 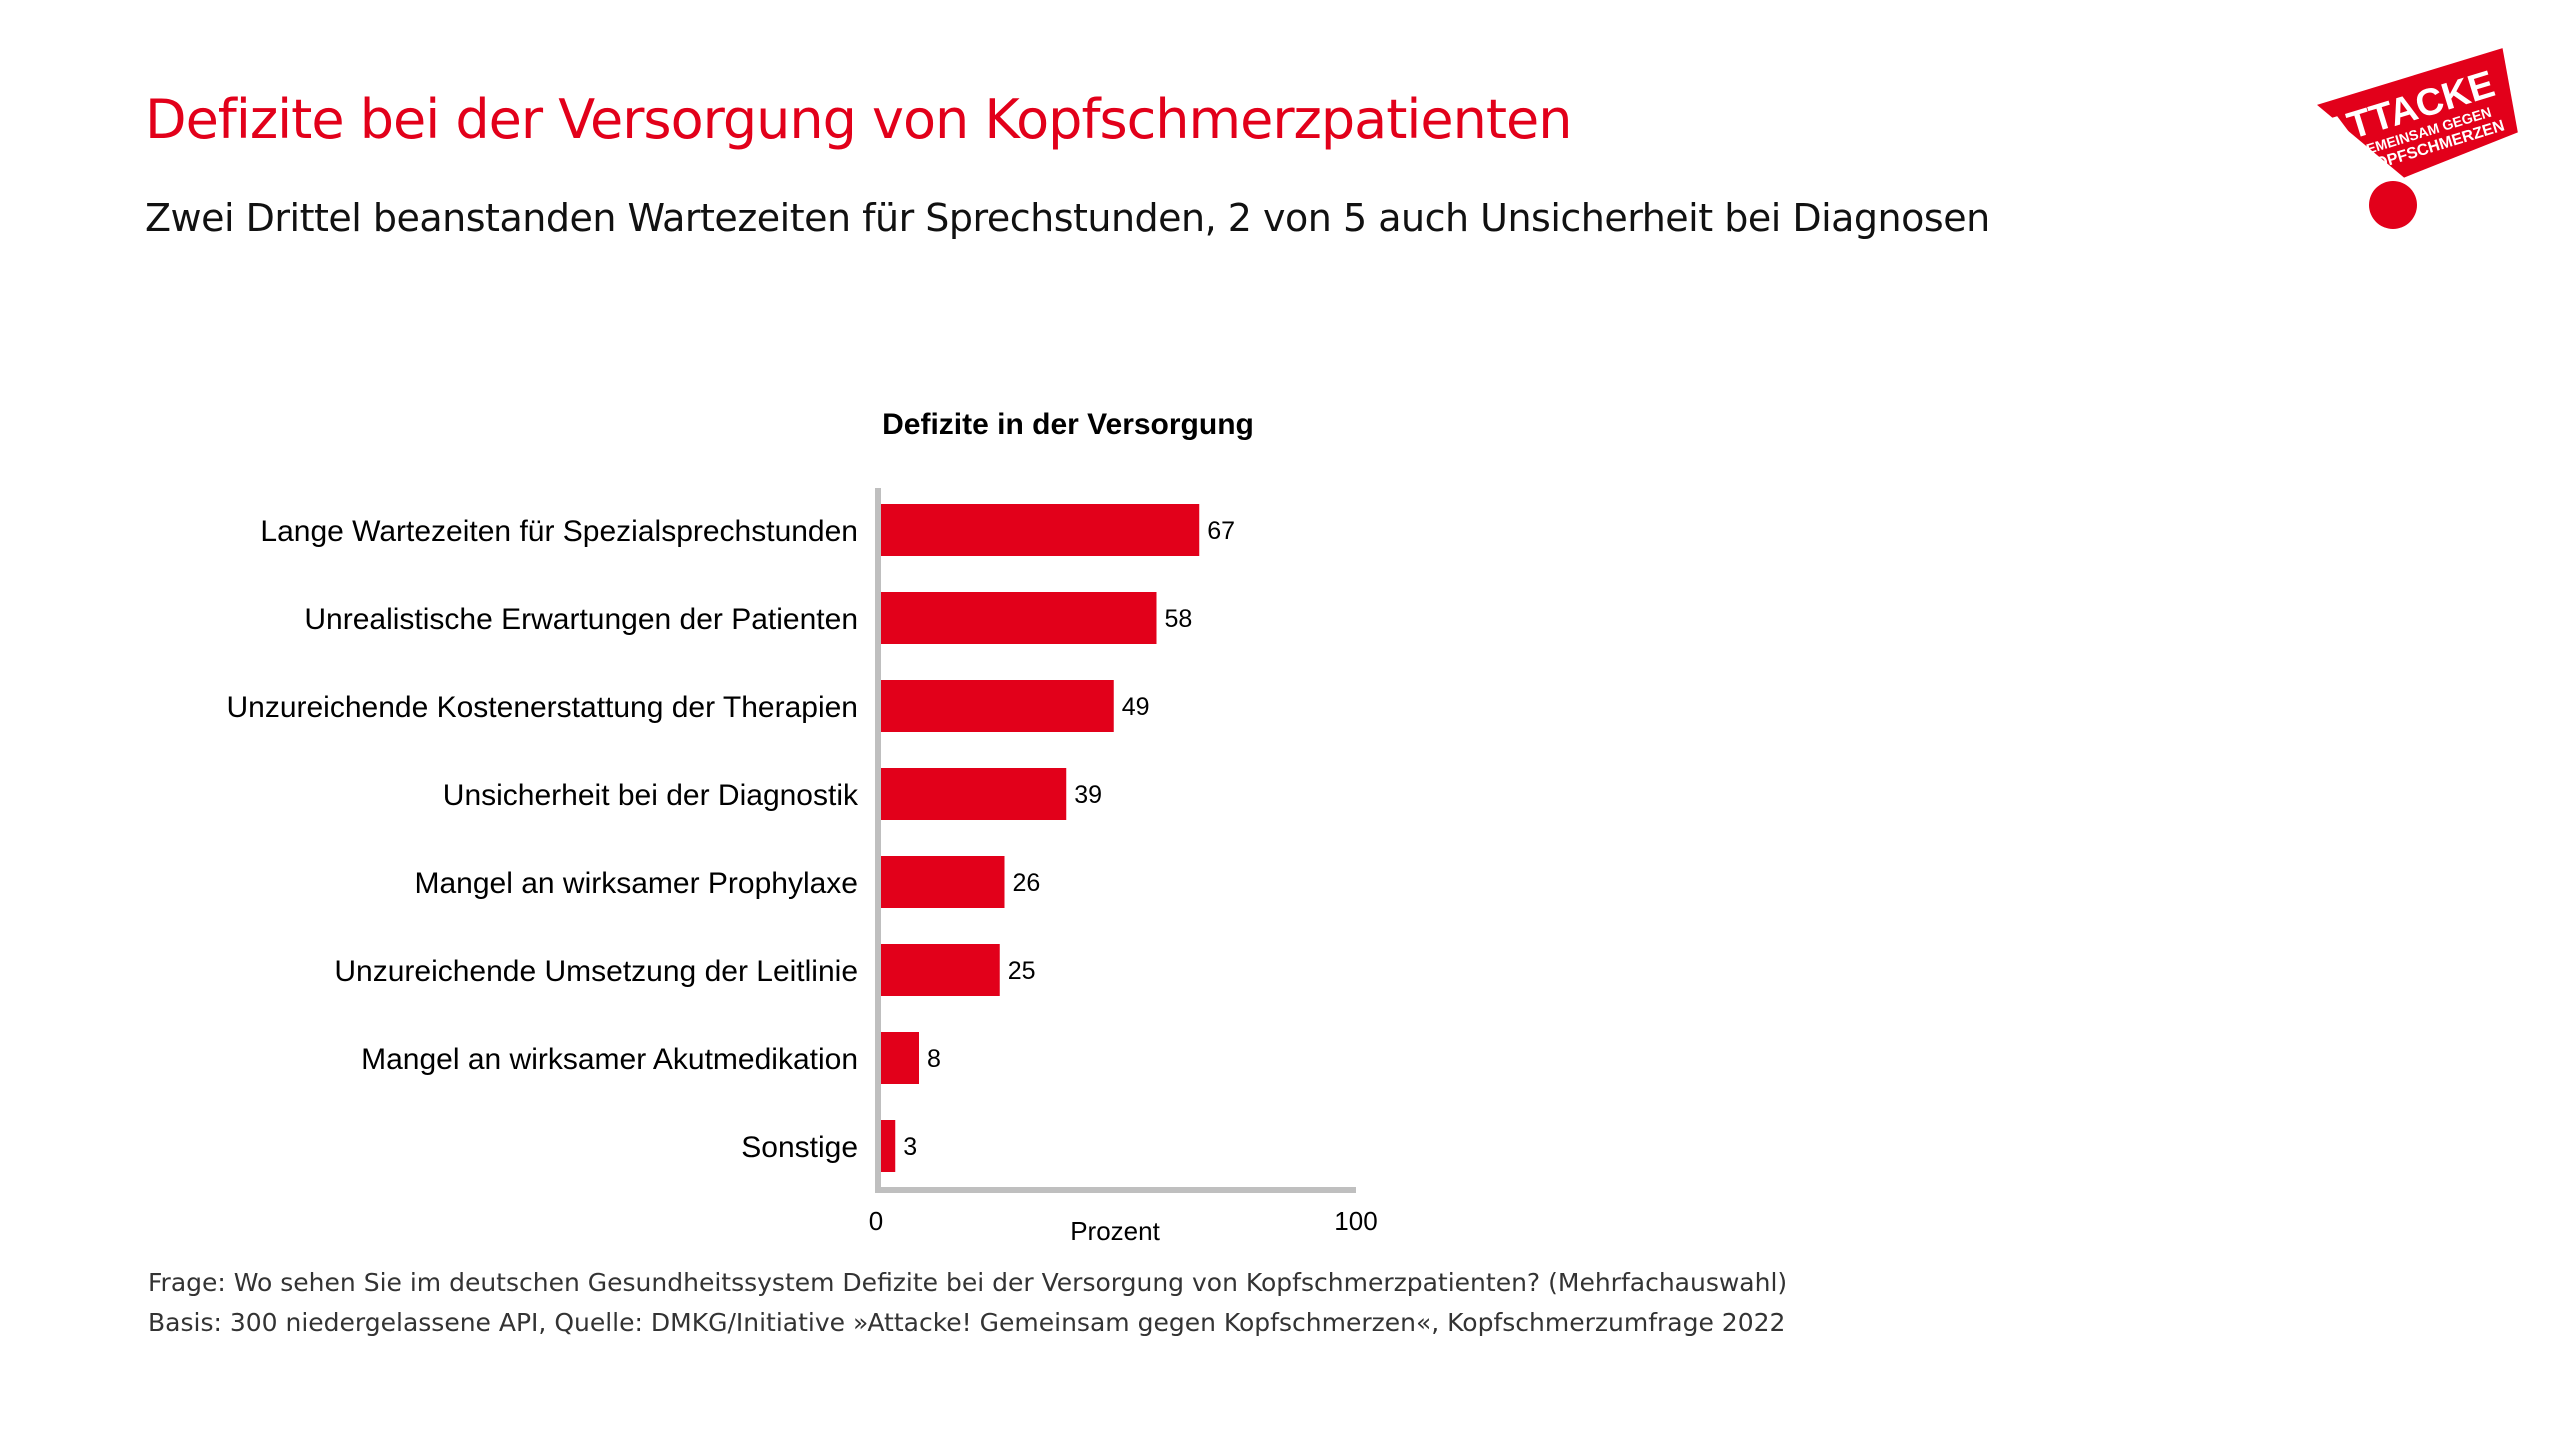 I want to click on category-label: Sonstige, so click(x=799, y=1147).